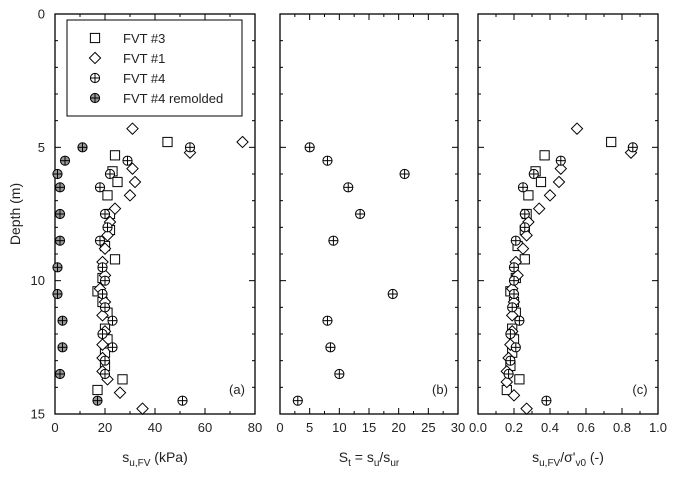 The width and height of the screenshot is (677, 484). What do you see at coordinates (41, 14) in the screenshot?
I see `y-tick-label: 0` at bounding box center [41, 14].